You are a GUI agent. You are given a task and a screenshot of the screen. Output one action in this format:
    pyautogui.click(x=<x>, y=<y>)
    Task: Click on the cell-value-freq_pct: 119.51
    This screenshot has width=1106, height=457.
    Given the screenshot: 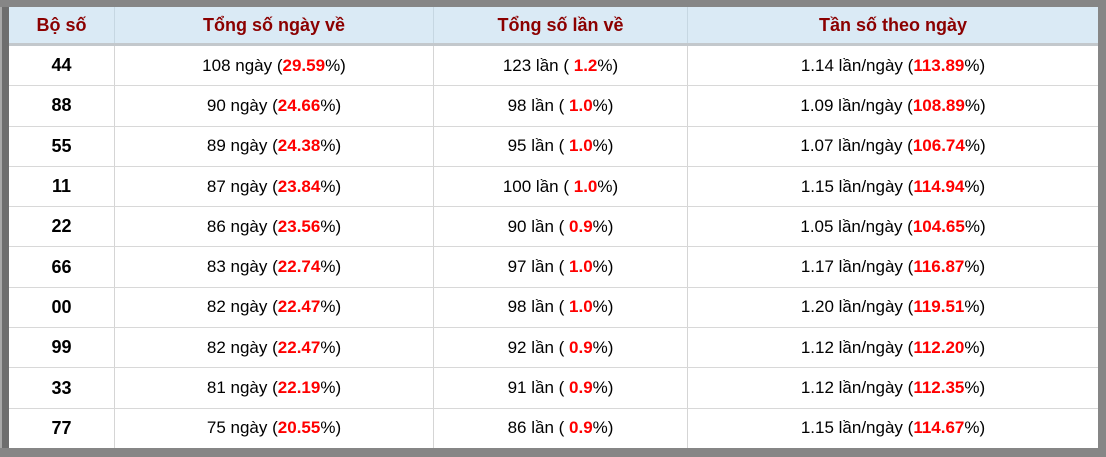 What is the action you would take?
    pyautogui.click(x=939, y=307)
    